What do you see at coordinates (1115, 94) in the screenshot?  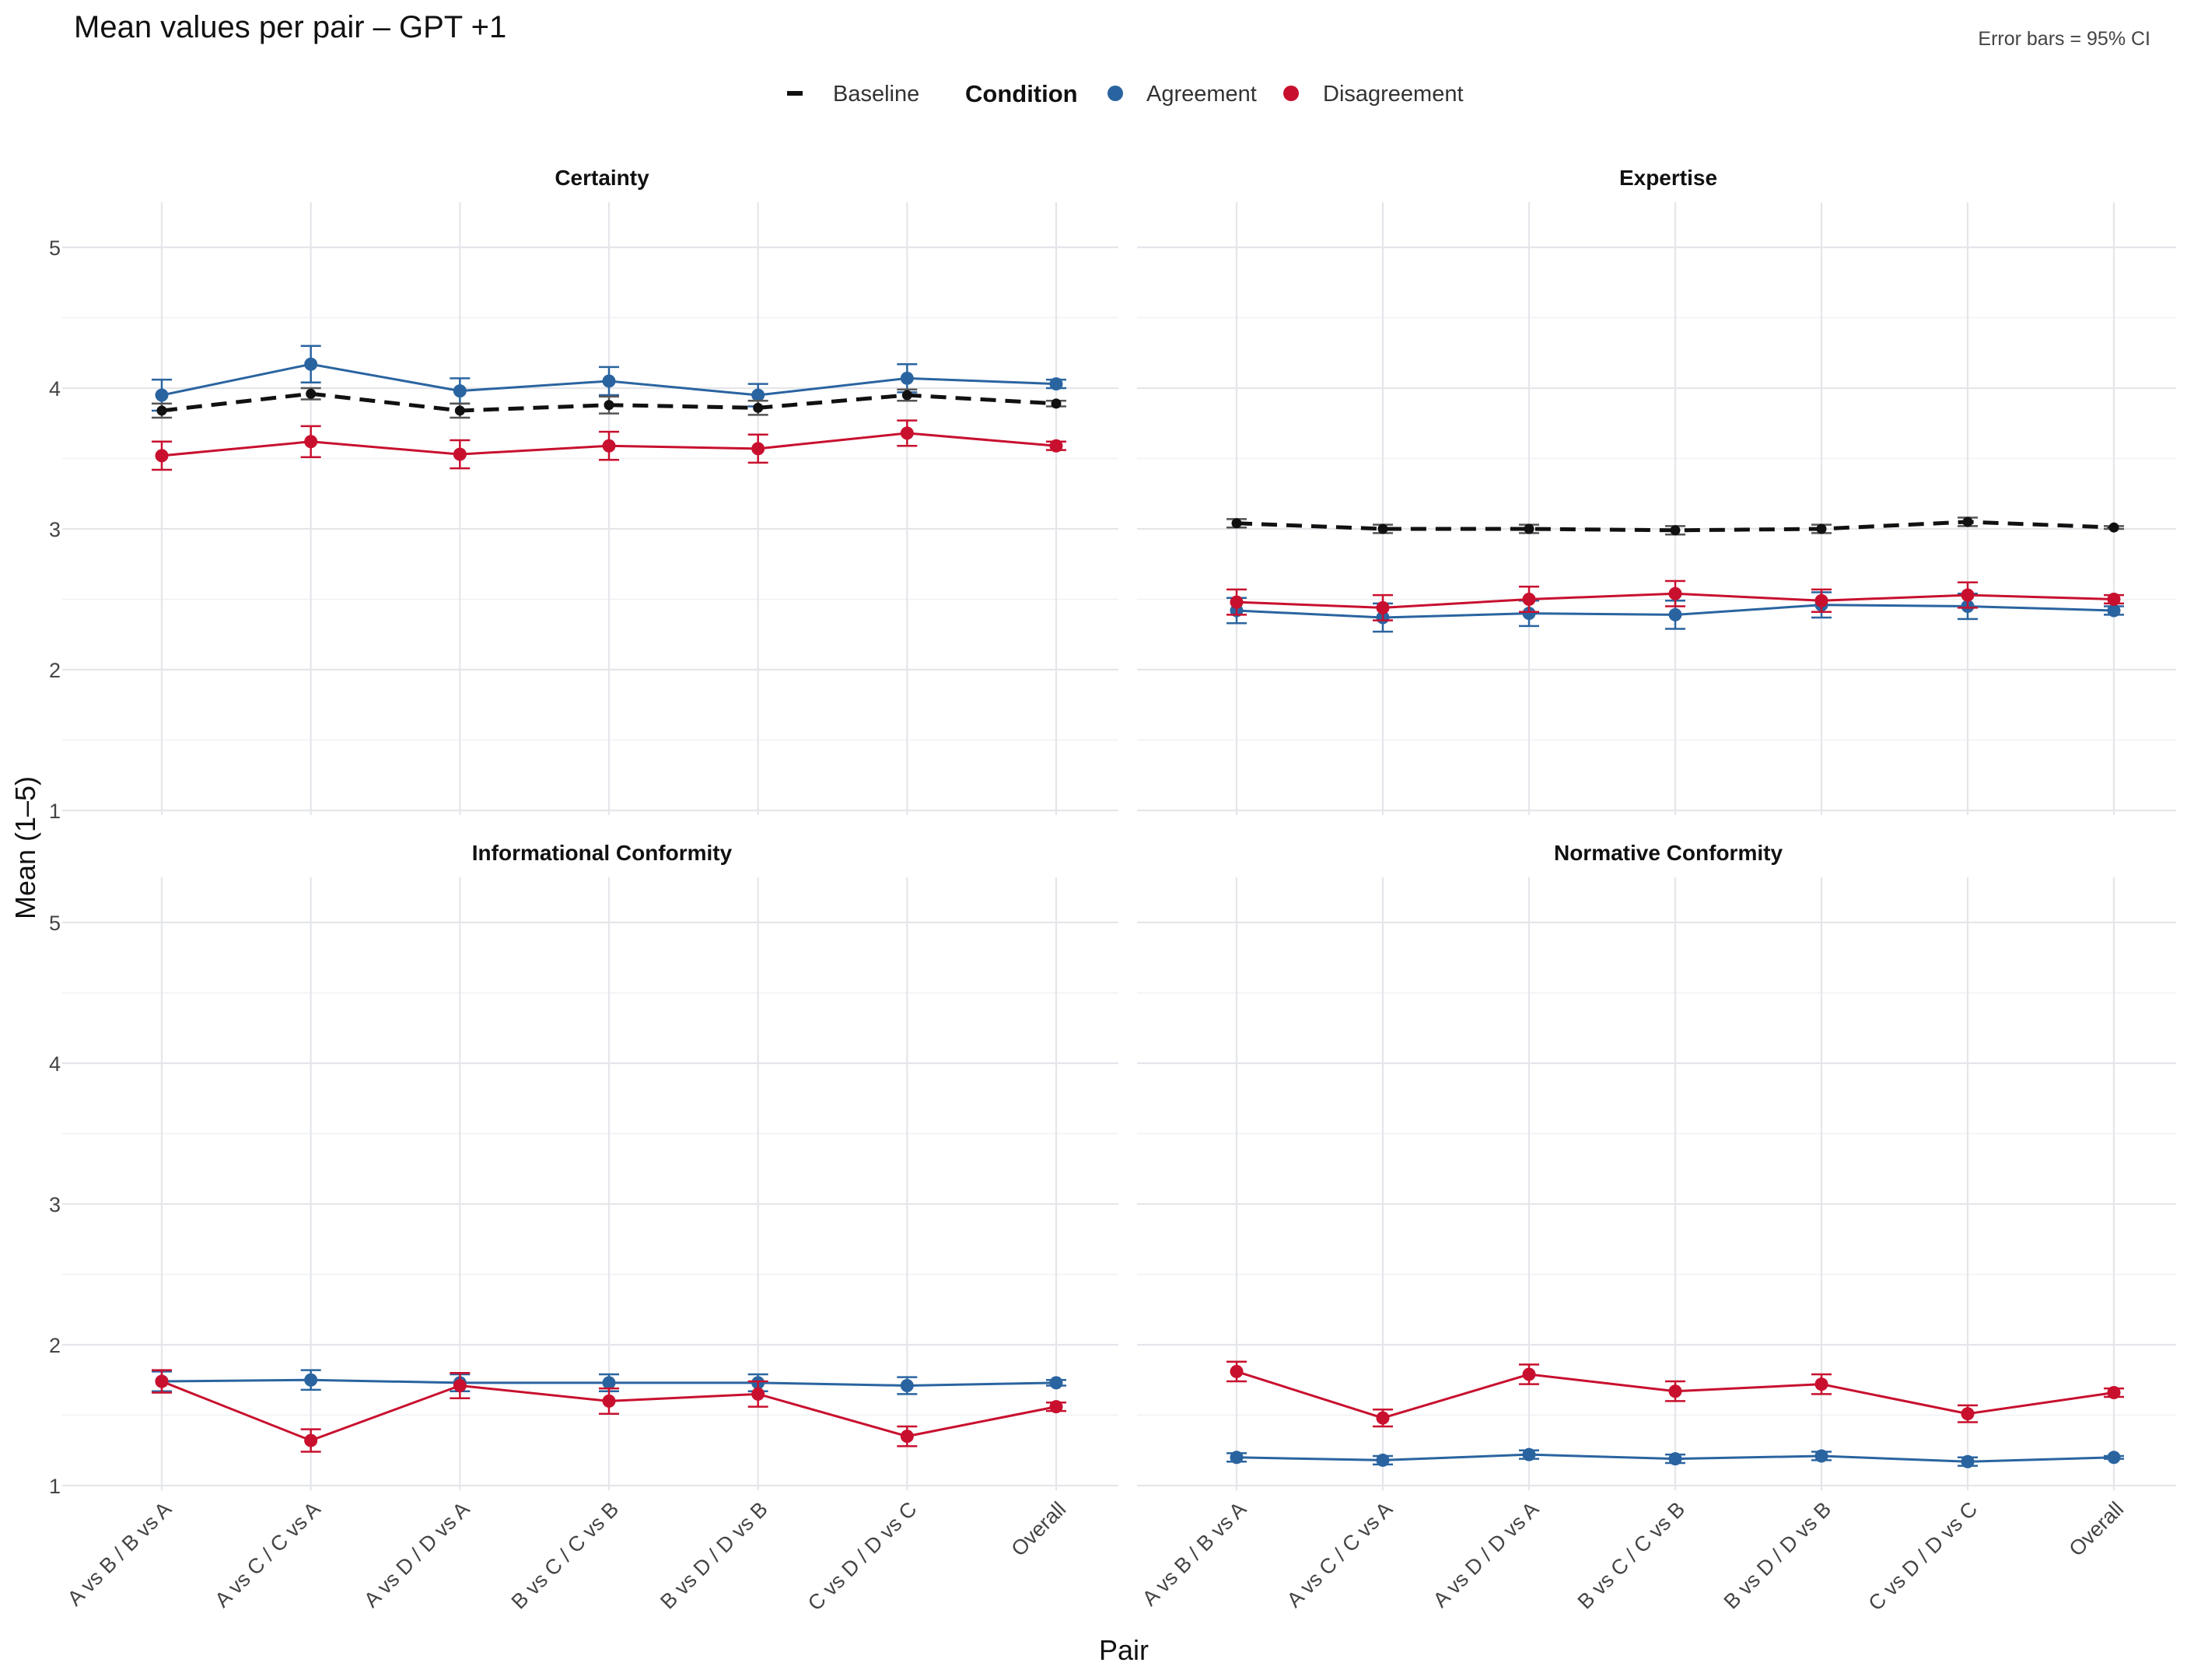 I see `legend-agreement-swatch` at bounding box center [1115, 94].